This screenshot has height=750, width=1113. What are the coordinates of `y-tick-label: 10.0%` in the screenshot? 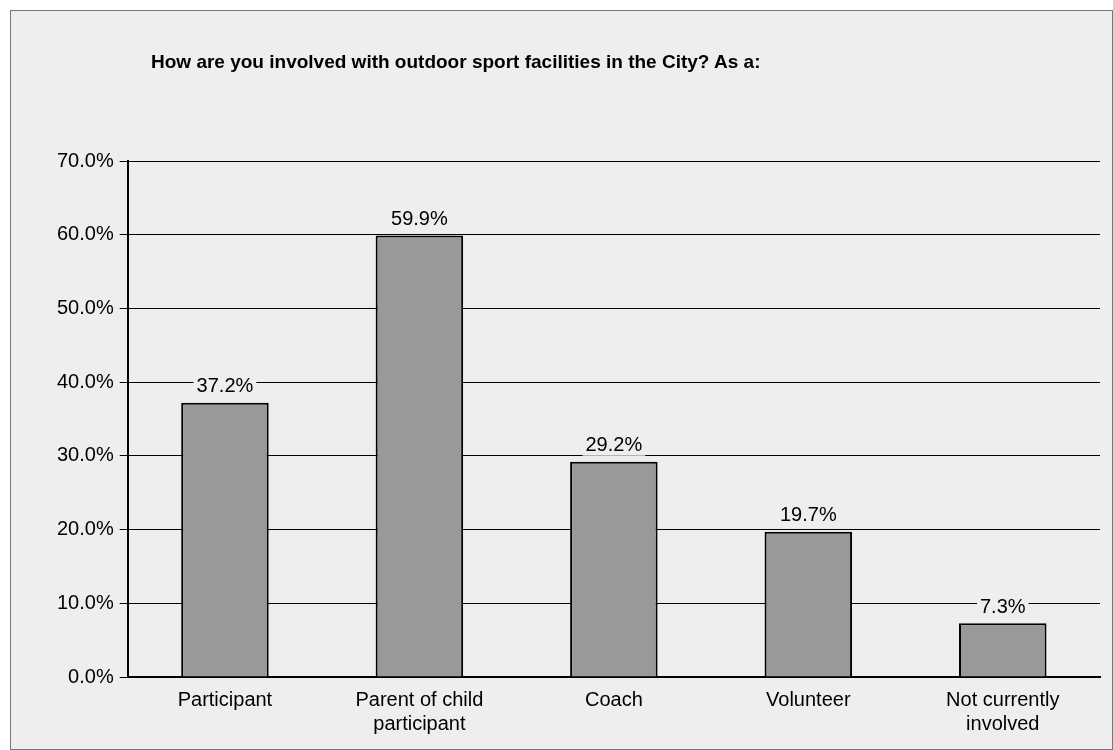 It's located at (85, 601).